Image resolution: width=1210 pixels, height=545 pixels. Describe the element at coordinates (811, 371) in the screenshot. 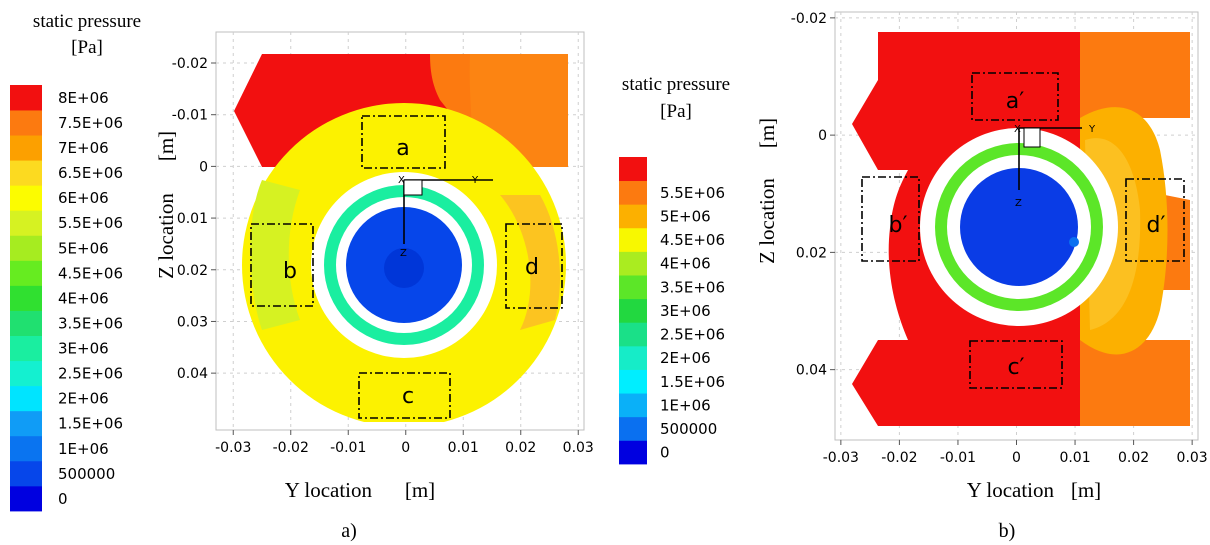

I see `panel-b-ytick-label-3: 0.04` at that location.